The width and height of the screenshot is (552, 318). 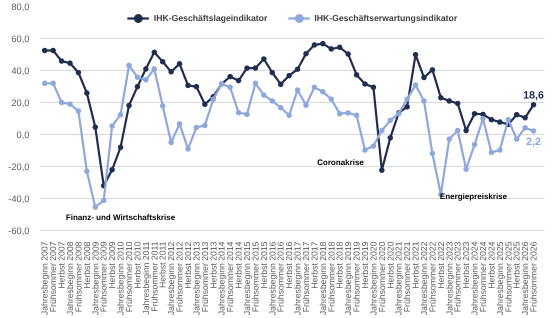 What do you see at coordinates (213, 265) in the screenshot?
I see `x-tick-label: Herbst 2013` at bounding box center [213, 265].